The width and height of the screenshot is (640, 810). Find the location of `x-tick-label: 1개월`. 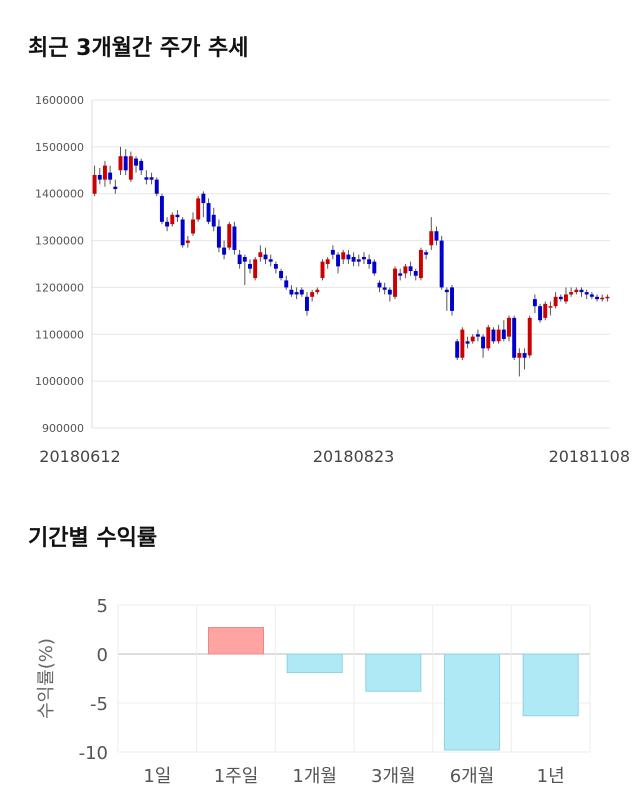

x-tick-label: 1개월 is located at coordinates (314, 776).